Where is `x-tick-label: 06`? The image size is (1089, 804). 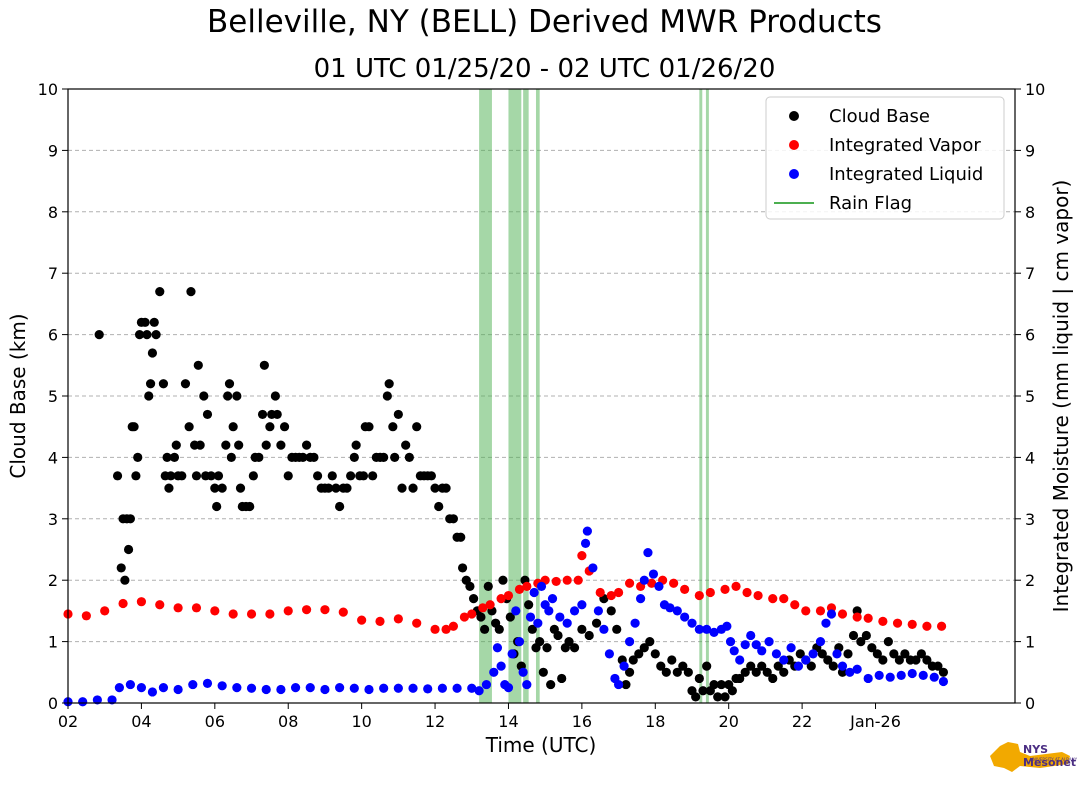
x-tick-label: 06 is located at coordinates (215, 721).